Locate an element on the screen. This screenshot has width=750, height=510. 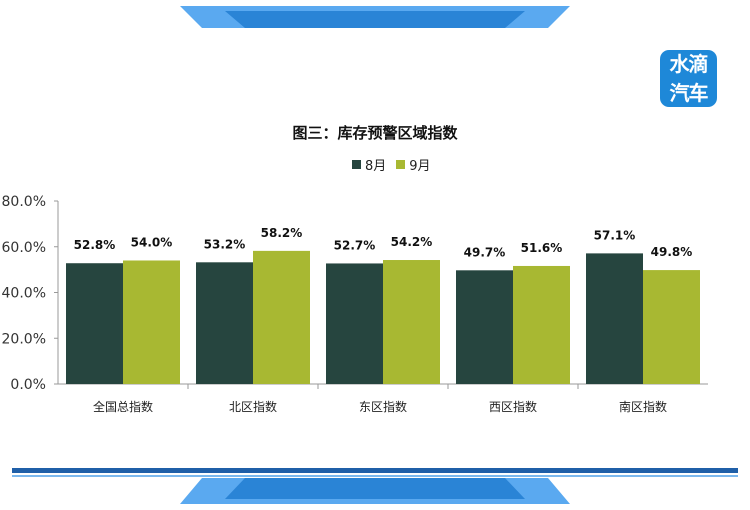
data-label-series-1: 52.8% is located at coordinates (95, 245).